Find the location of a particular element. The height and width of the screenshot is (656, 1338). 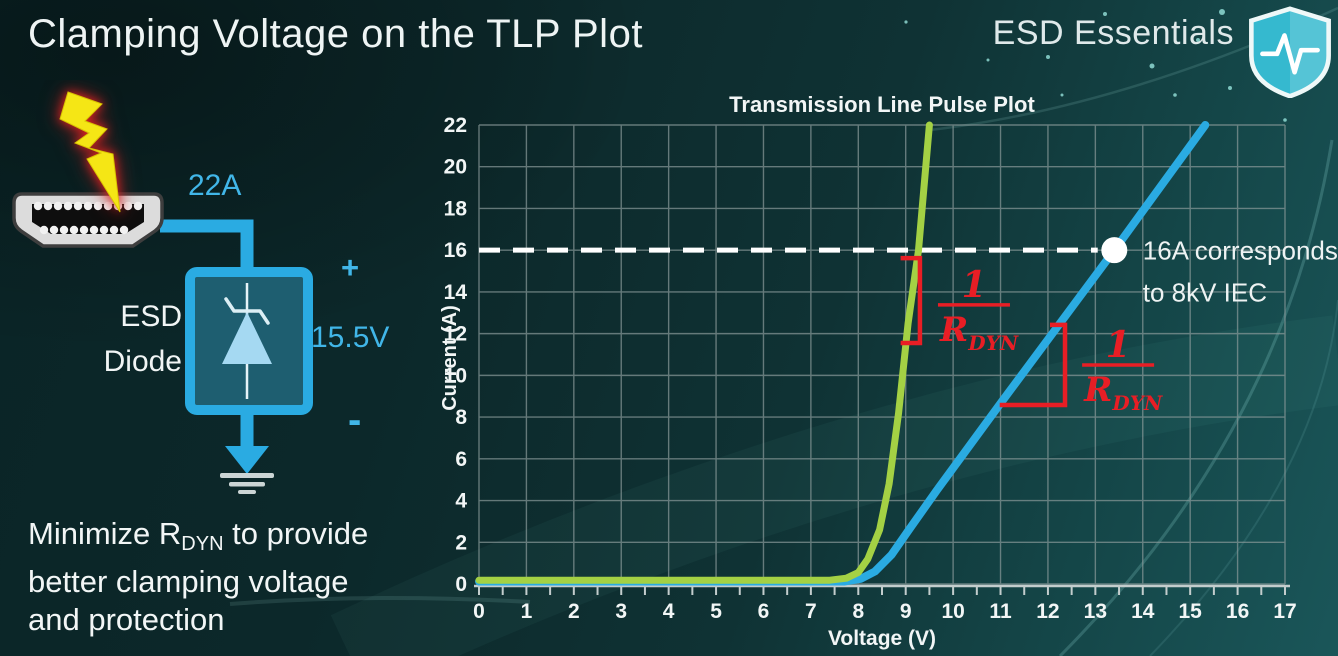

plus-polarity-label: + is located at coordinates (350, 267).